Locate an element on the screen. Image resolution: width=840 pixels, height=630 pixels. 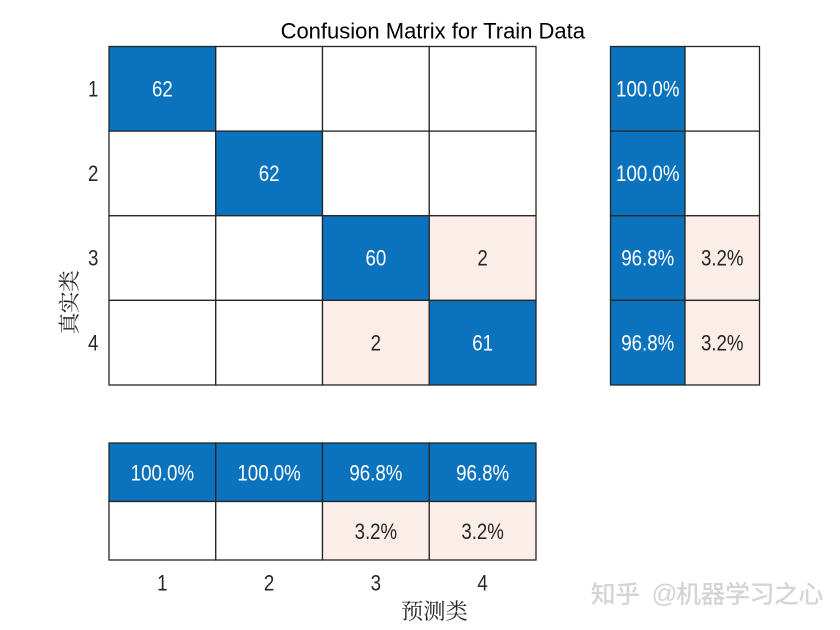
svg-text: 61 is located at coordinates (482, 342).